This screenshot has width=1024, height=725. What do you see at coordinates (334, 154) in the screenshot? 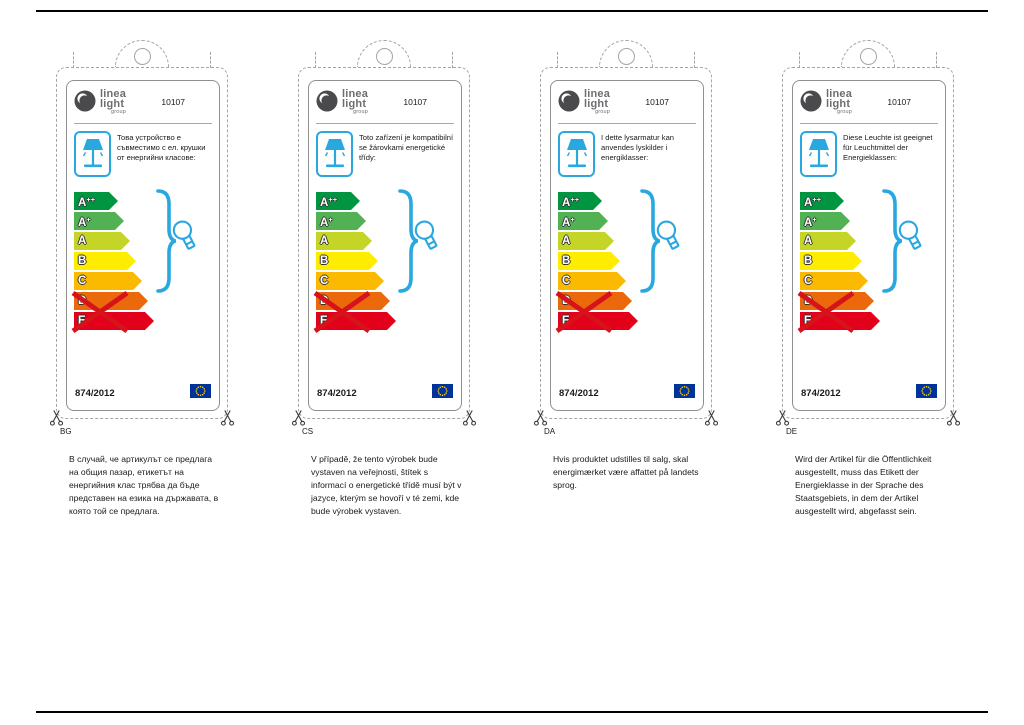
I see `lamp-icon` at bounding box center [334, 154].